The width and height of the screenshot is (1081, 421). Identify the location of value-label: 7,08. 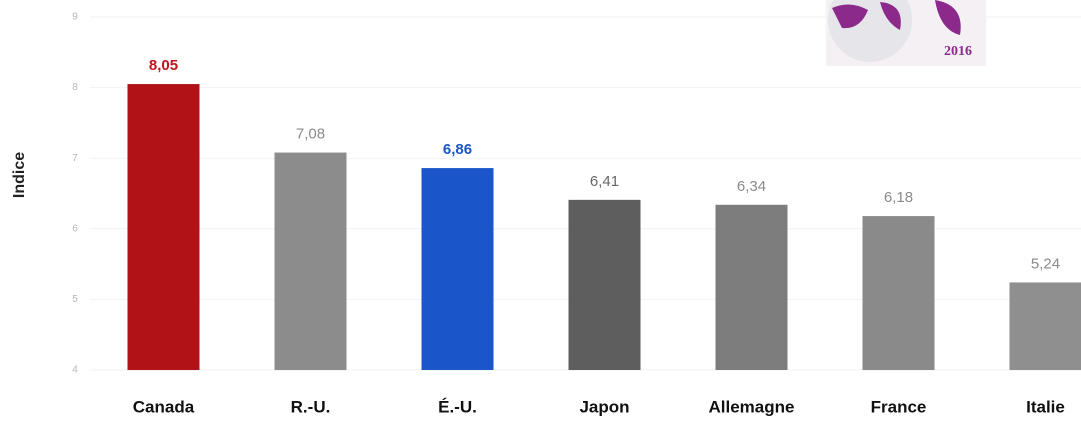
(310, 134).